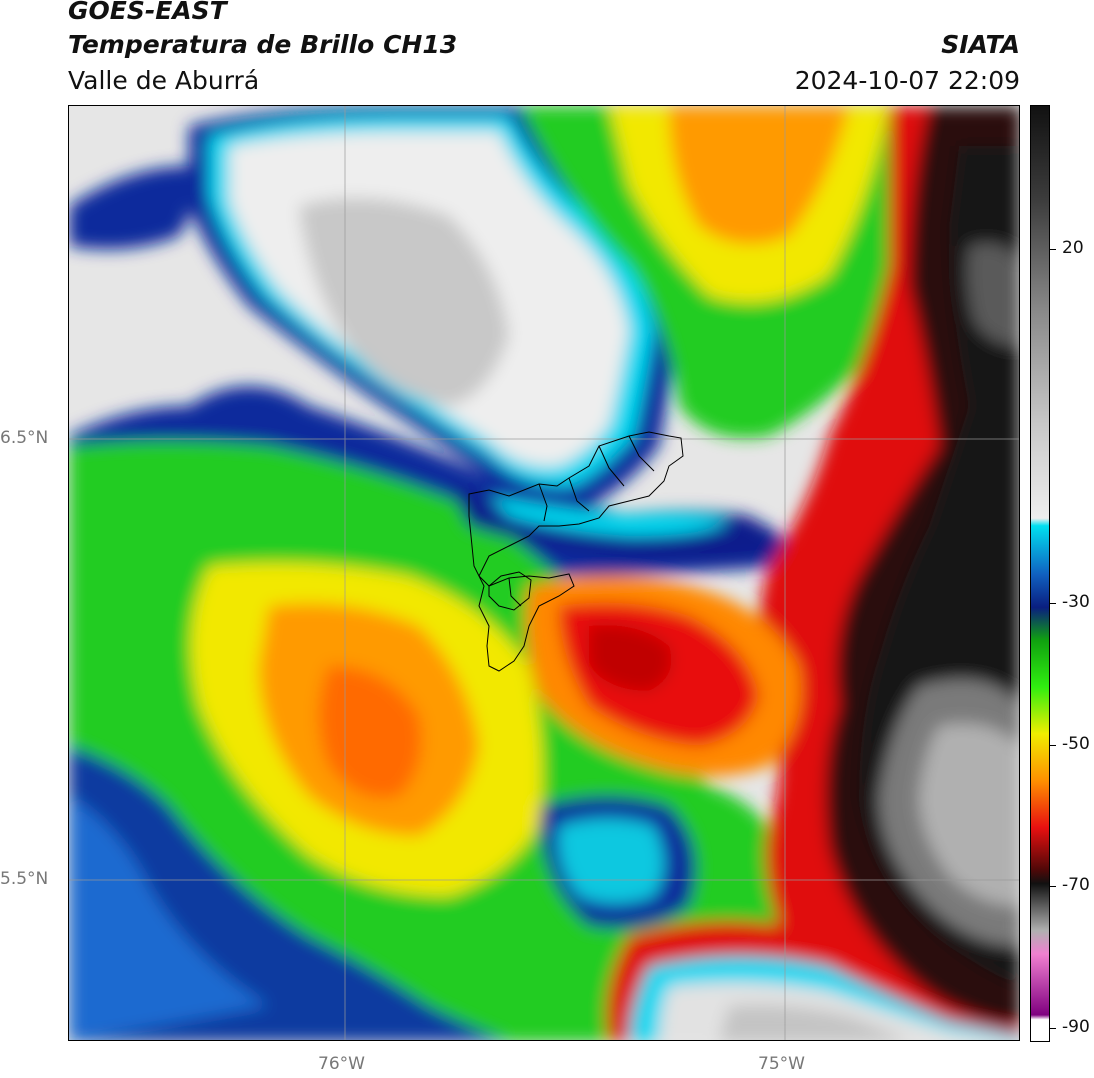  What do you see at coordinates (1076, 744) in the screenshot?
I see `colorbar-label: -50` at bounding box center [1076, 744].